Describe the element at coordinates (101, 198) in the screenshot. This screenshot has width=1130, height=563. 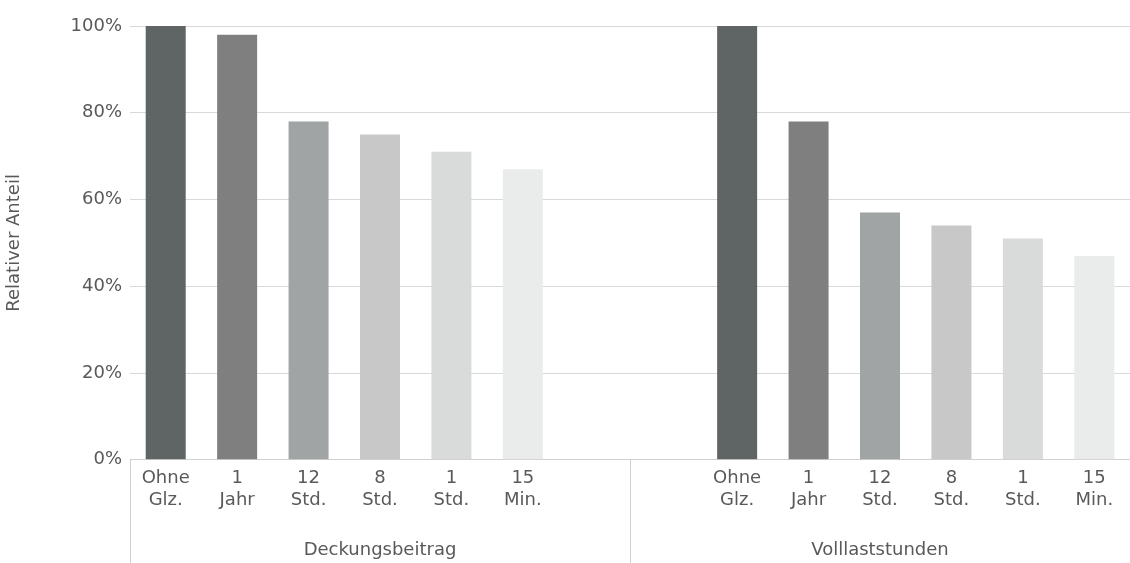
I see `y-tick-label: 60%` at that location.